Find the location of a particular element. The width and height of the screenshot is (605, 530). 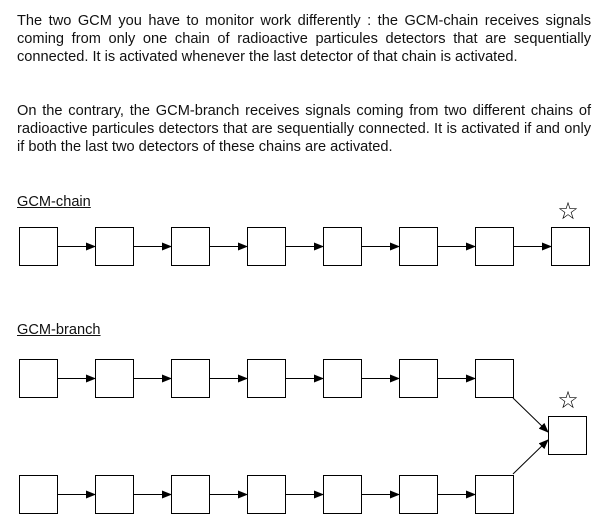

gcm-chain-title: GCM-chain is located at coordinates (54, 202).